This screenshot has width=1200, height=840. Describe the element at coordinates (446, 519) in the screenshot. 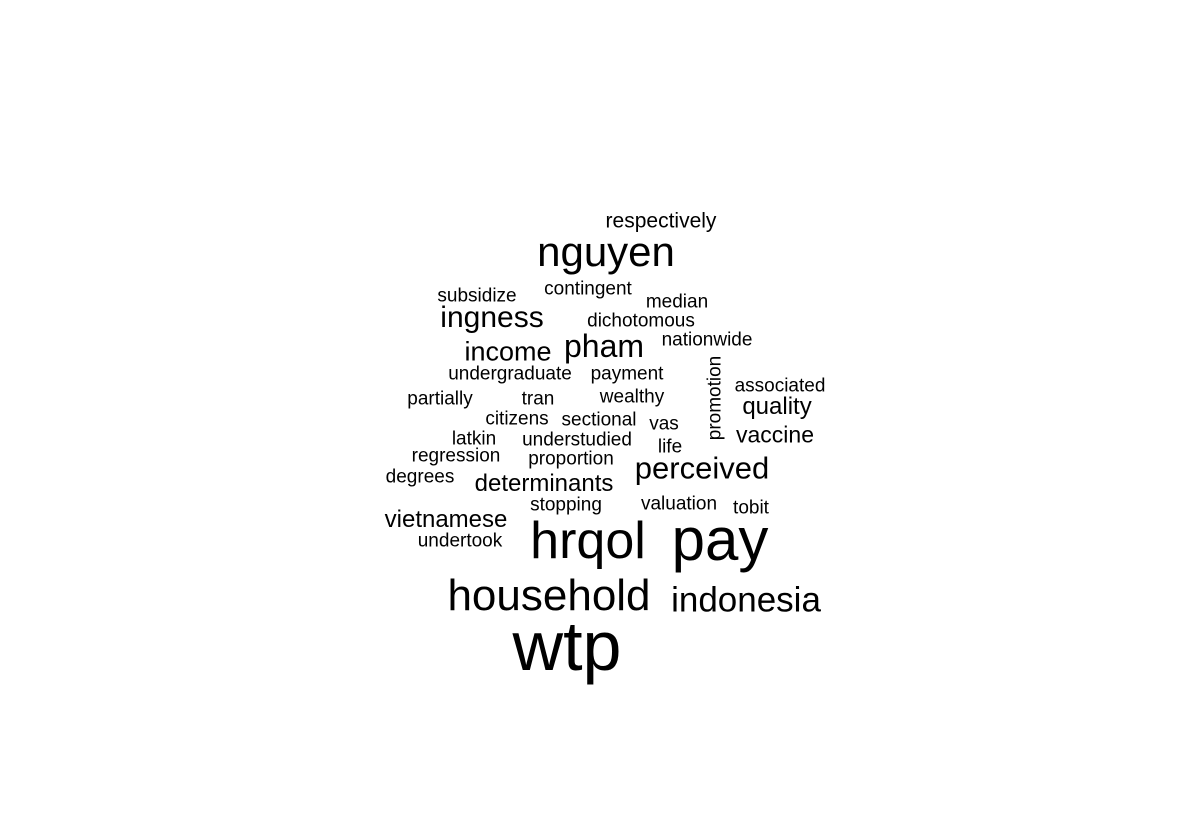

I see `word-vietnamese: vietnamese` at that location.